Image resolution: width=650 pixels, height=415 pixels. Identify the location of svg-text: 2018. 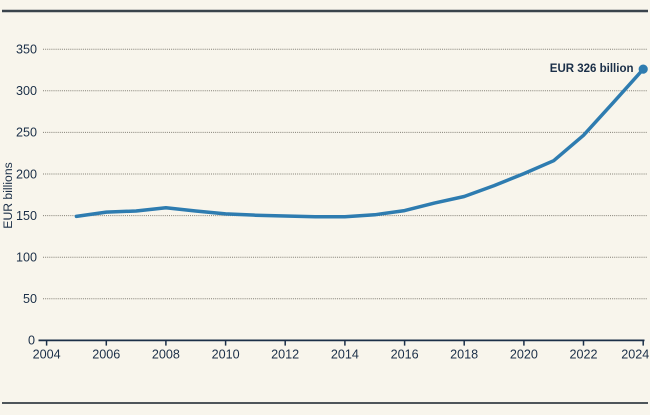
(464, 355).